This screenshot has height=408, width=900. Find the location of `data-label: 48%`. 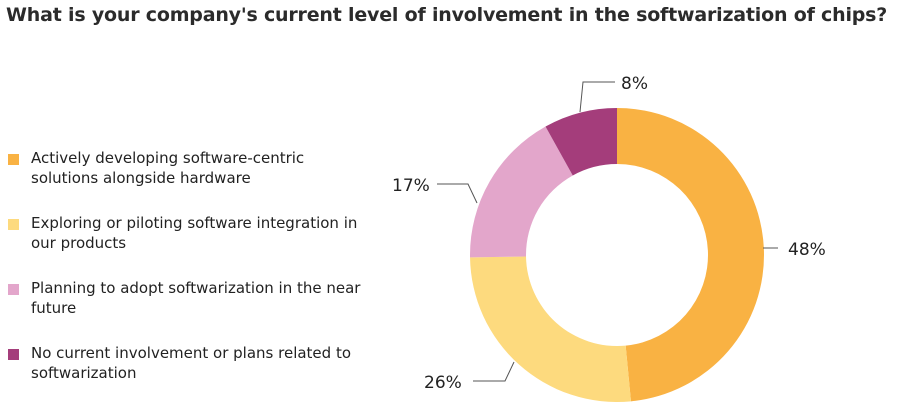

data-label: 48% is located at coordinates (807, 250).